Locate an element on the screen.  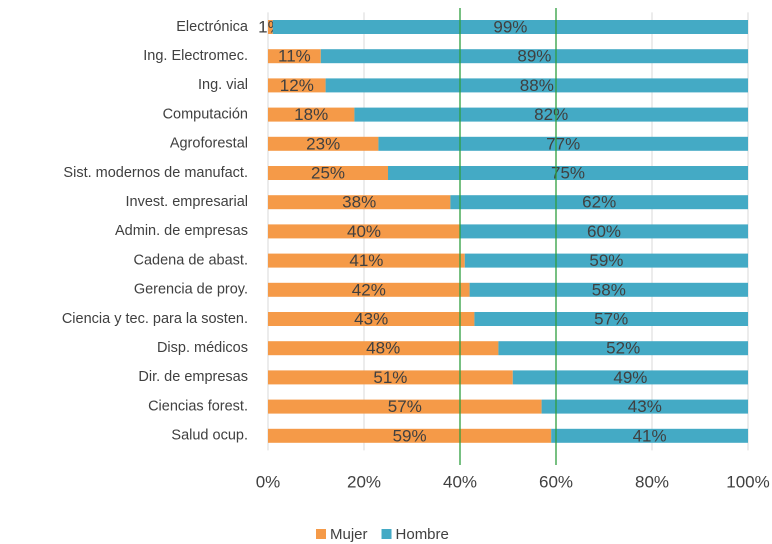
value-label: 62% is located at coordinates (599, 202).